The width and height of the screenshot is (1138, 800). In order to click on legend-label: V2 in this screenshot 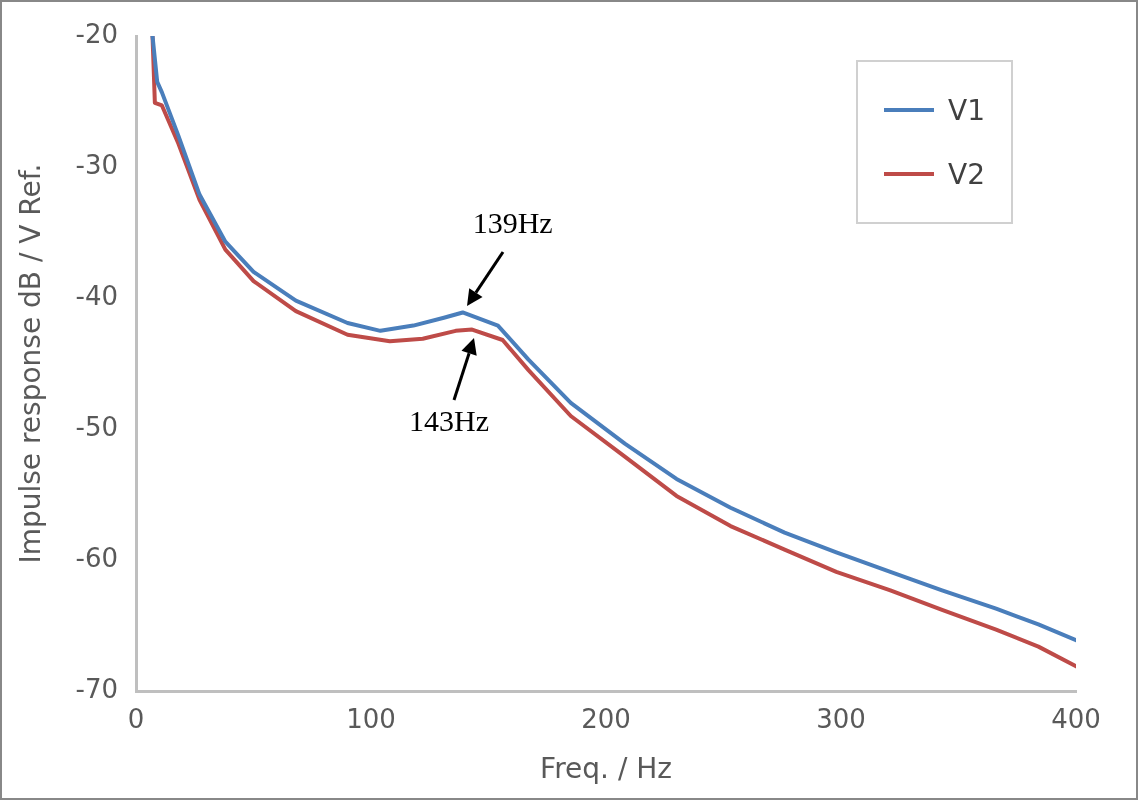, I will do `click(966, 174)`.